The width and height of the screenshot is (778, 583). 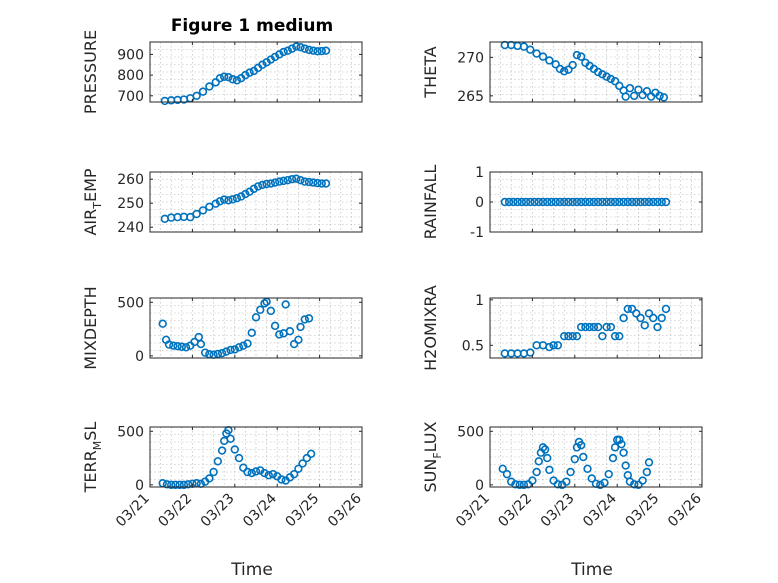 What do you see at coordinates (130, 55) in the screenshot?
I see `y-tick-label: 900` at bounding box center [130, 55].